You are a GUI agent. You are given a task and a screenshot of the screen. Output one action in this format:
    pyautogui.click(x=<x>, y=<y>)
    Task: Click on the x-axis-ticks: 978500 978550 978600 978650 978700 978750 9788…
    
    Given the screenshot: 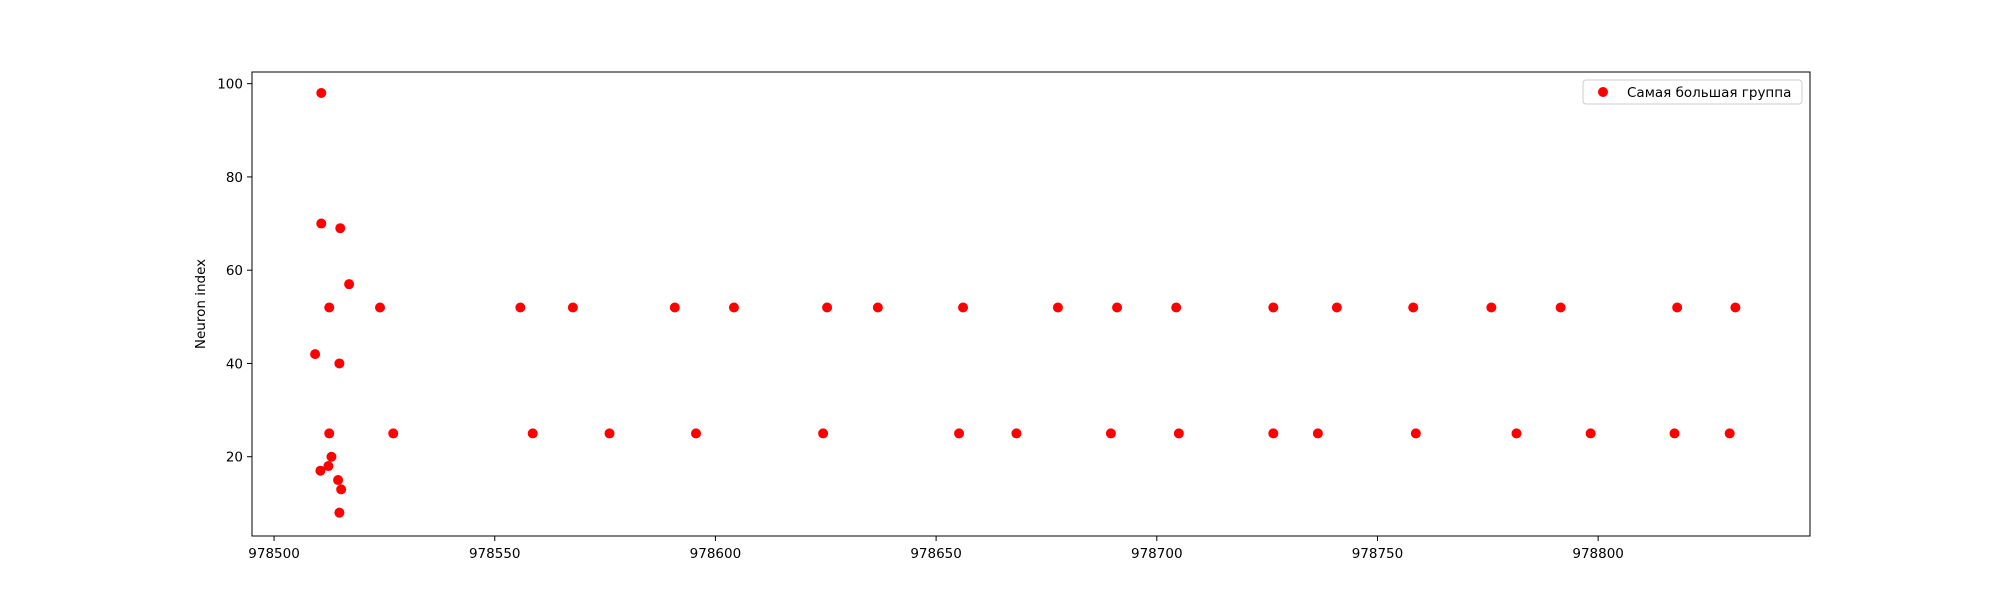 What is the action you would take?
    pyautogui.click(x=936, y=549)
    